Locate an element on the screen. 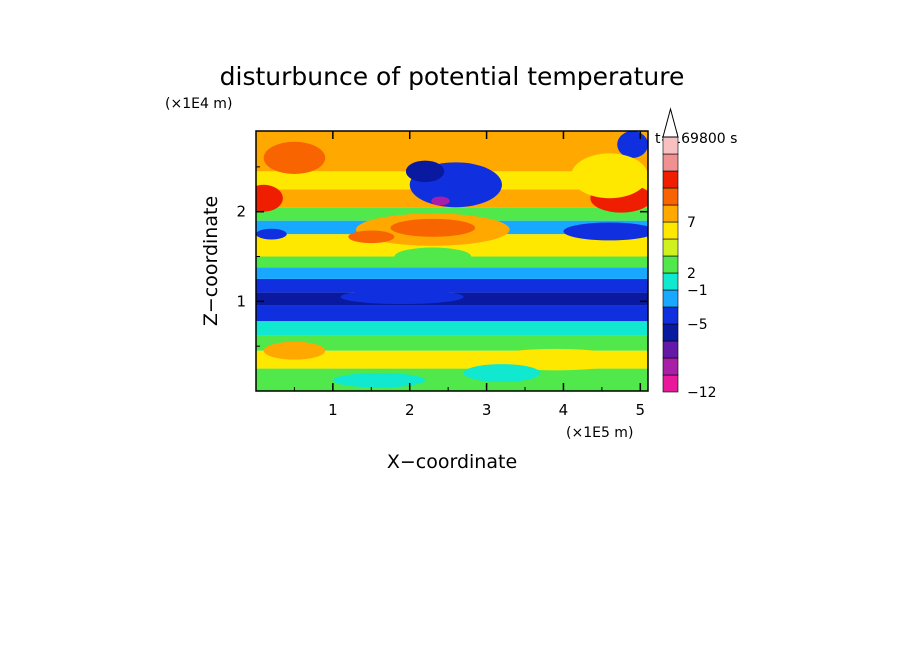 The height and width of the screenshot is (654, 904). x-tick-label: 3 is located at coordinates (487, 410).